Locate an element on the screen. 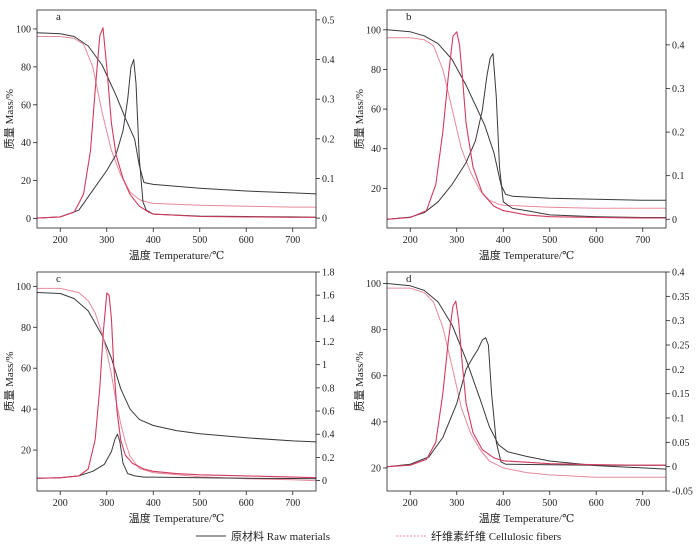 The image size is (700, 544). x-tick-label-a: 300 is located at coordinates (106, 240).